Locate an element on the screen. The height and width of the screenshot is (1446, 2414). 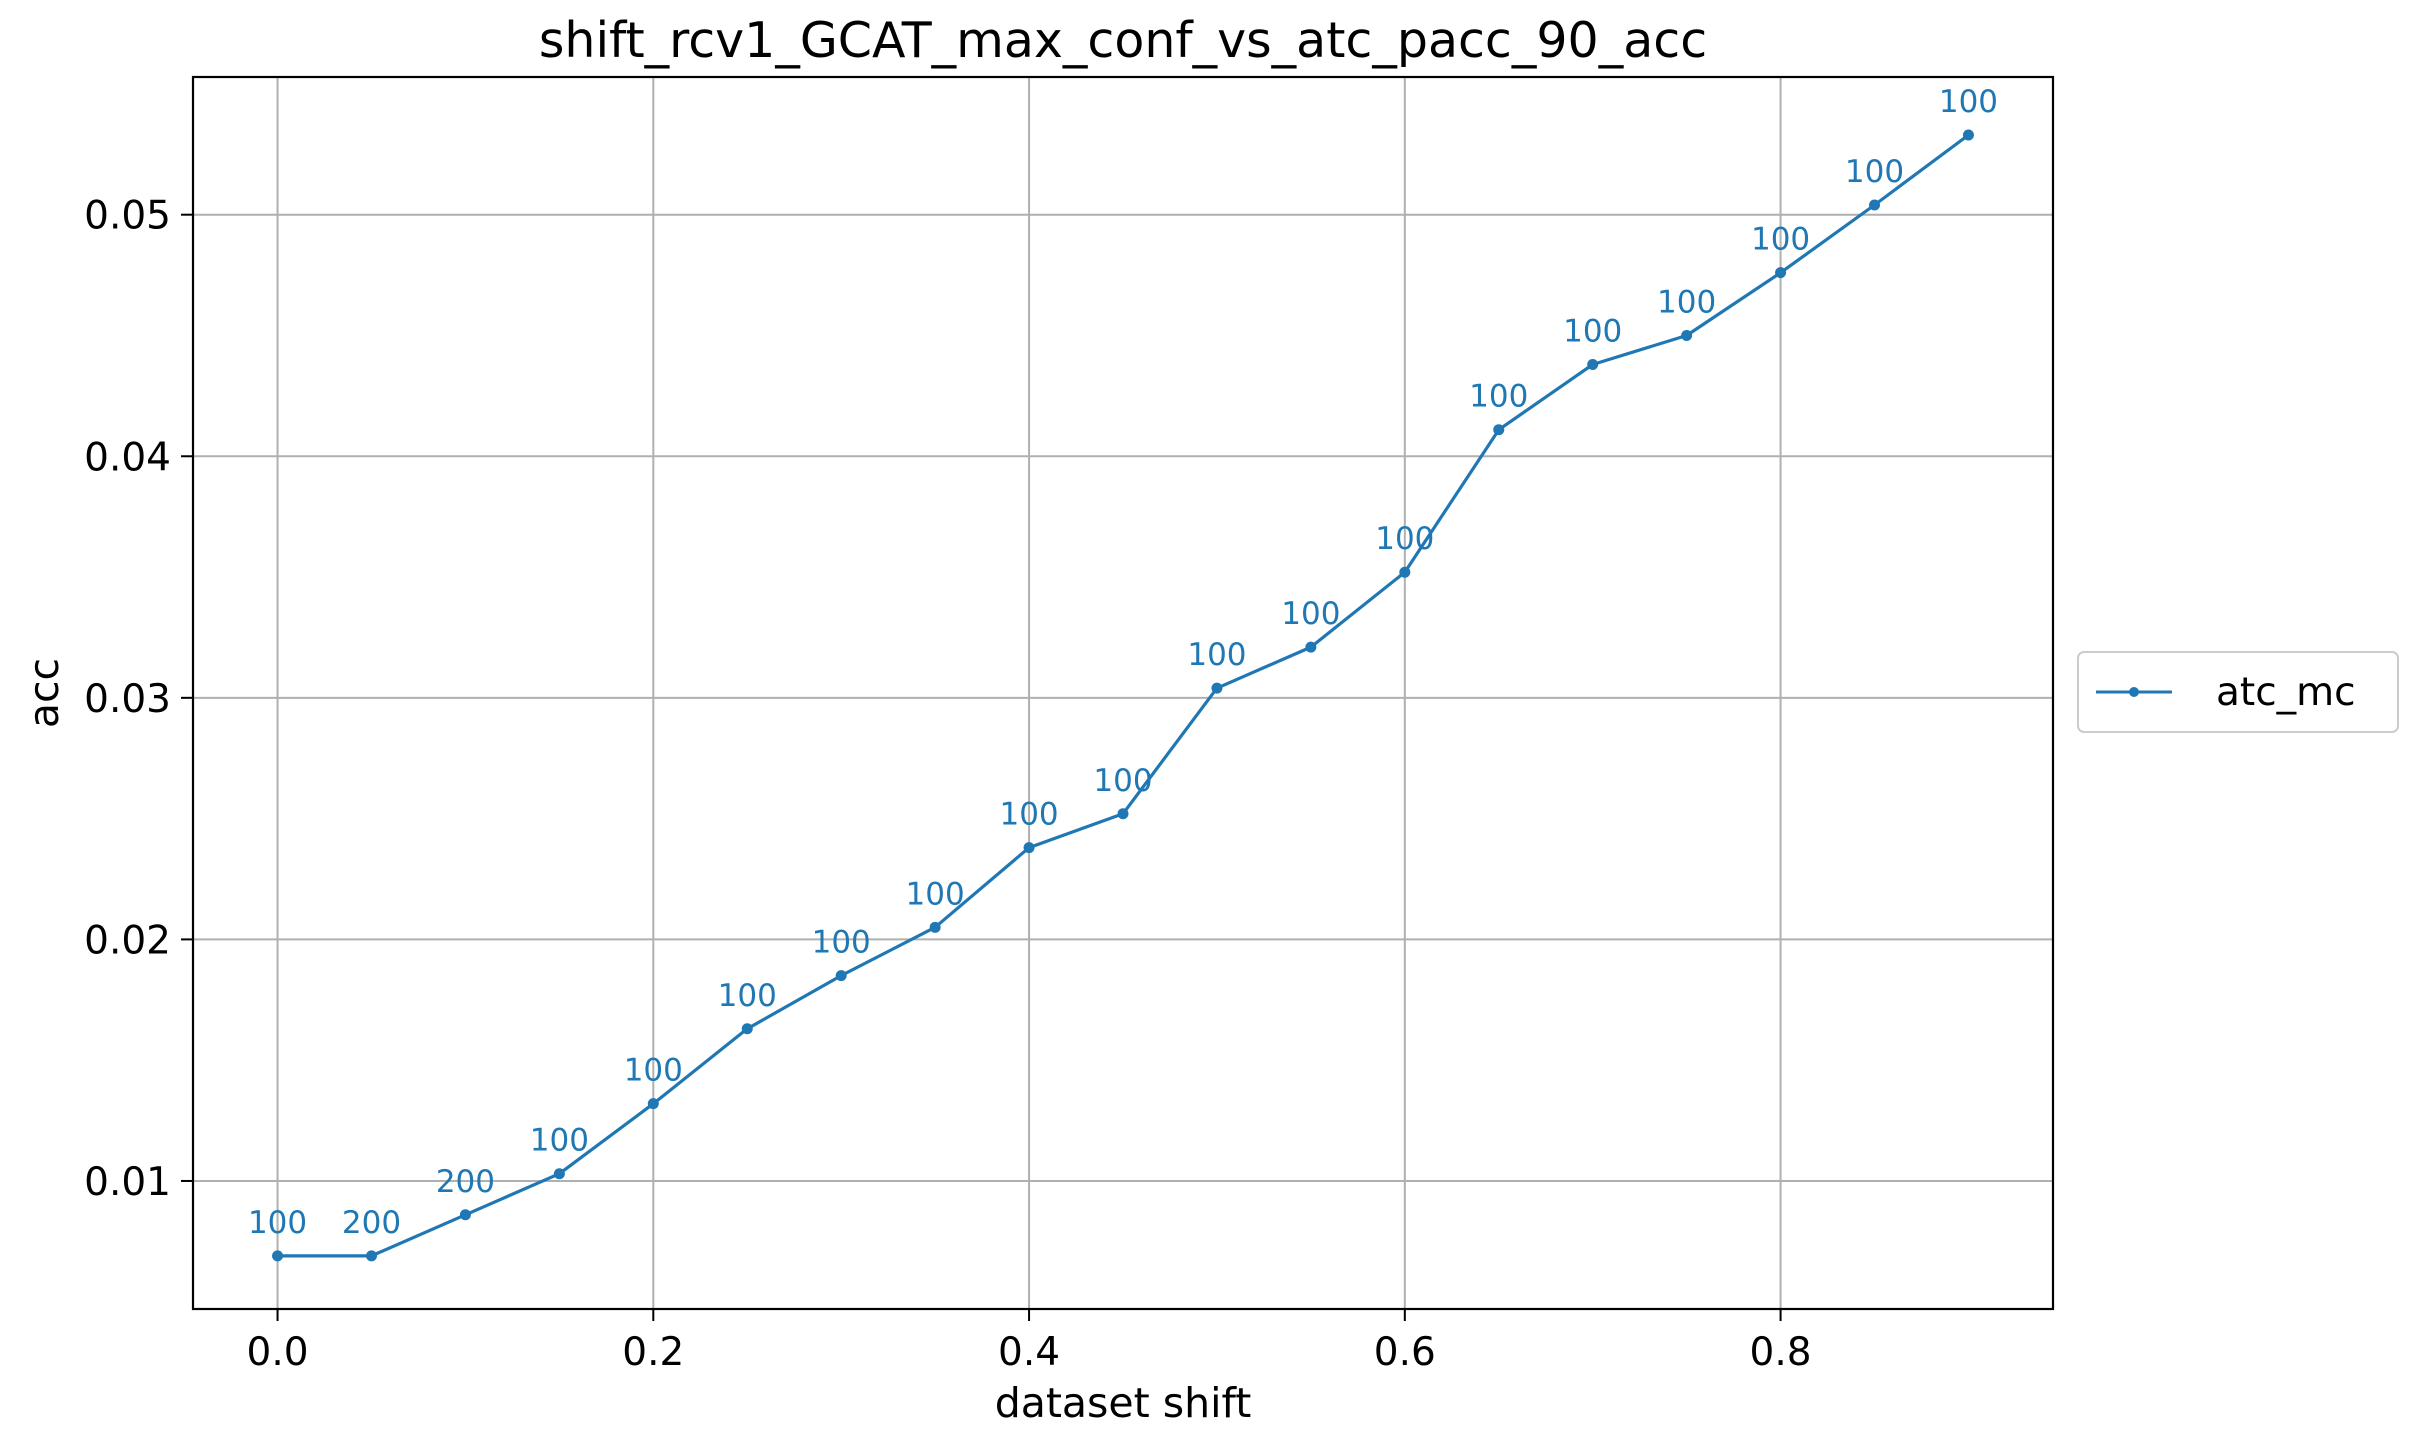
x-tick-label: 0.4 is located at coordinates (1029, 1352).